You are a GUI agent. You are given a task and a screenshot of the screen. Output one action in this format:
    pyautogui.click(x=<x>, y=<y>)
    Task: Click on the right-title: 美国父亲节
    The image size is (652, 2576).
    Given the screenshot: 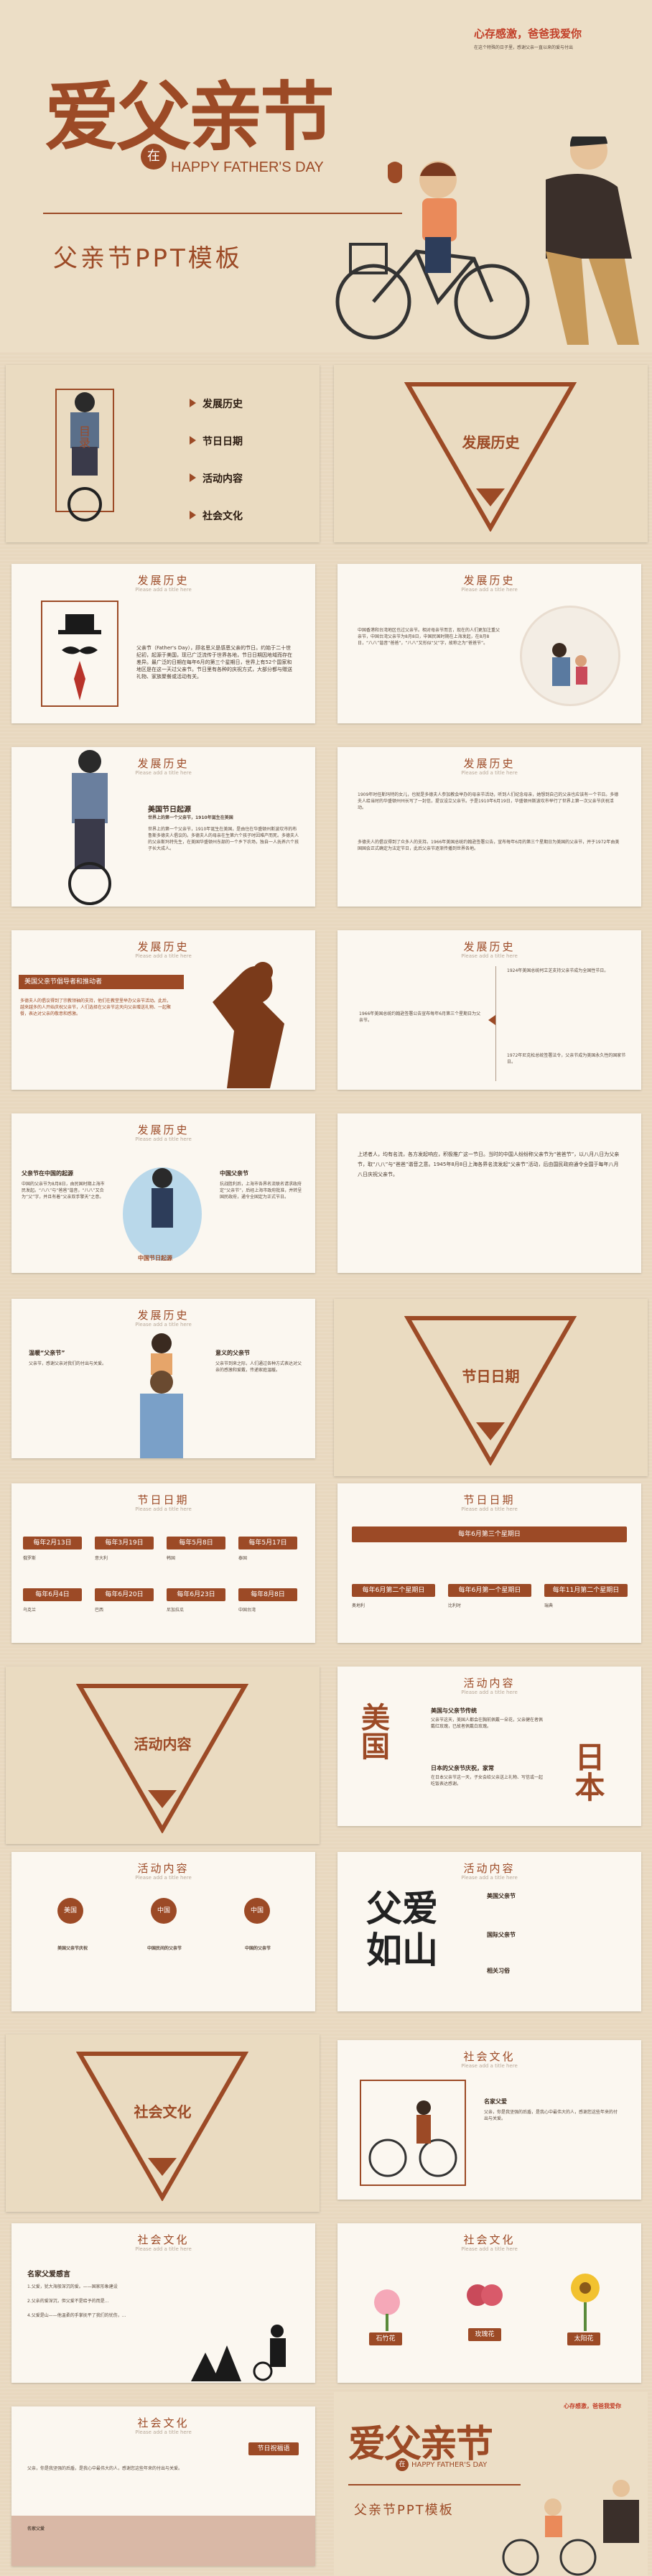 What is the action you would take?
    pyautogui.click(x=501, y=1896)
    